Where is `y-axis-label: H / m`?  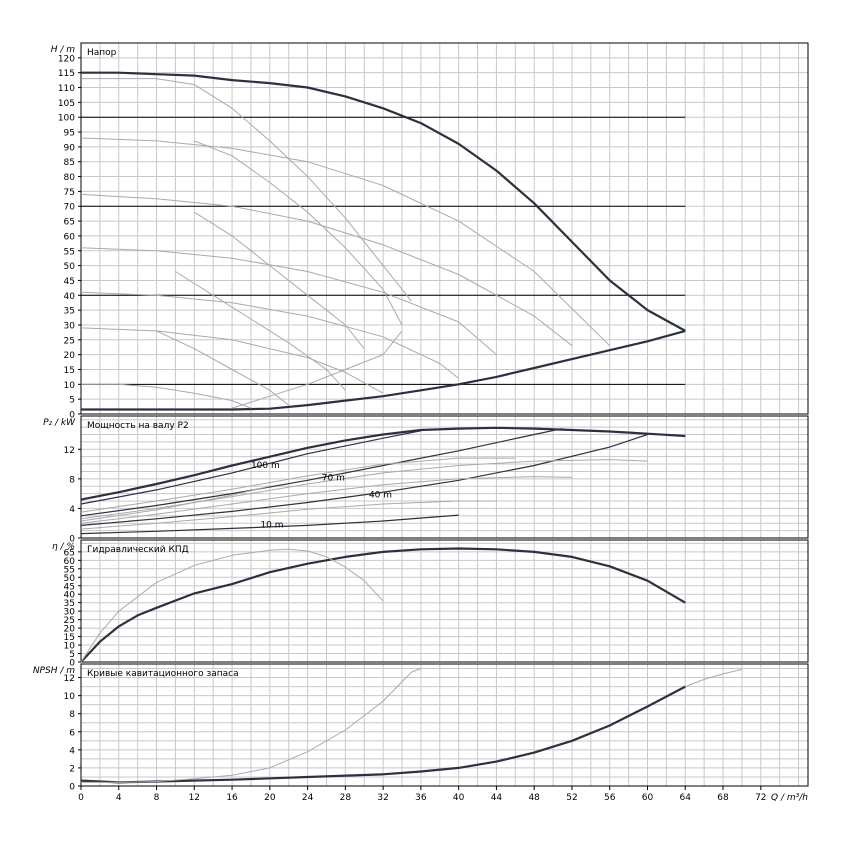
y-axis-label: H / m is located at coordinates (63, 50).